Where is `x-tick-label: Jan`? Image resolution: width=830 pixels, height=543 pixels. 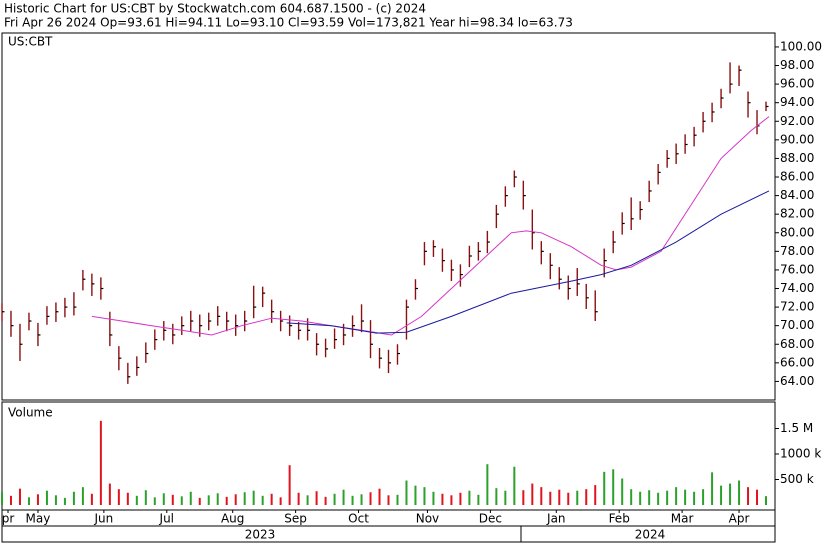 x-tick-label: Jan is located at coordinates (556, 519).